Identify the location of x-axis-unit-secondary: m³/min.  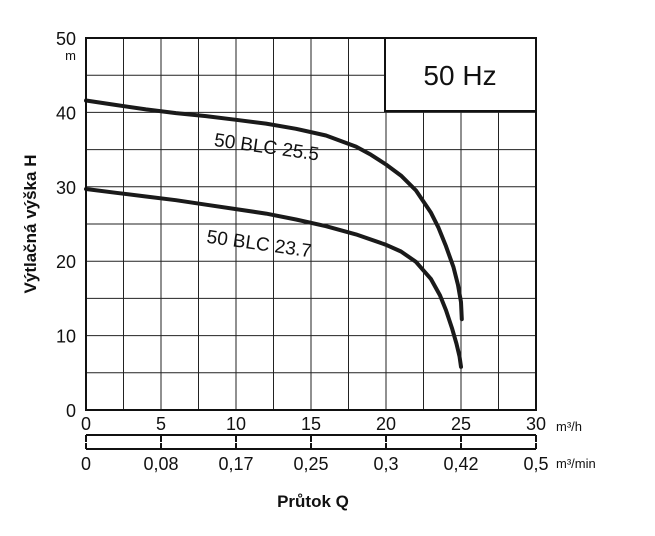
(576, 463).